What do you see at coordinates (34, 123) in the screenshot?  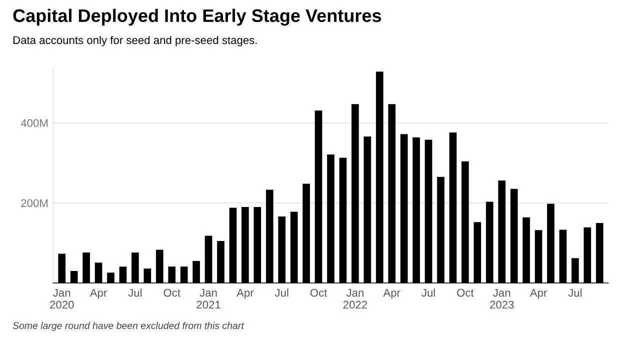 I see `y-tick-label: 400M` at bounding box center [34, 123].